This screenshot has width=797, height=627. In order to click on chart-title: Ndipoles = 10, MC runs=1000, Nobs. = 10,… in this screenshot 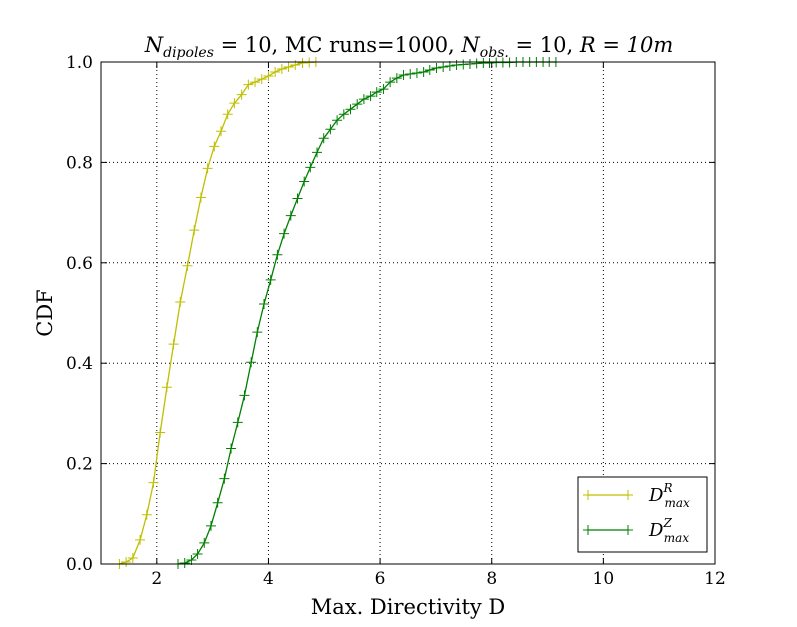, I will do `click(409, 47)`.